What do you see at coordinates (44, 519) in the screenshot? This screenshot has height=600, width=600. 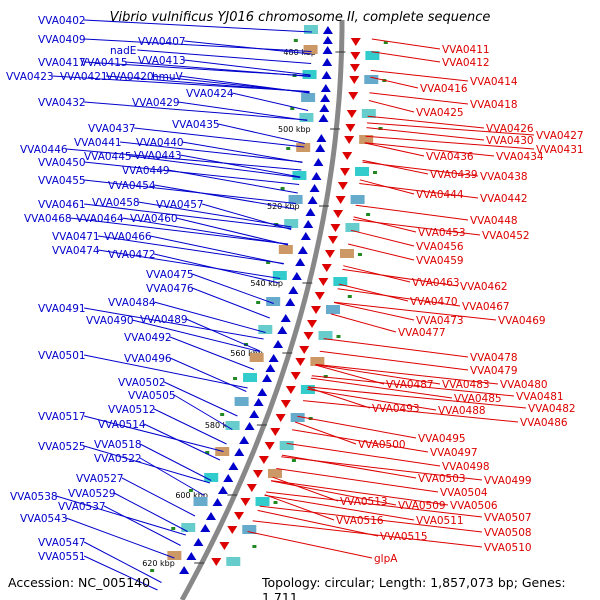 I see `forward-gene-label: VVA0543` at bounding box center [44, 519].